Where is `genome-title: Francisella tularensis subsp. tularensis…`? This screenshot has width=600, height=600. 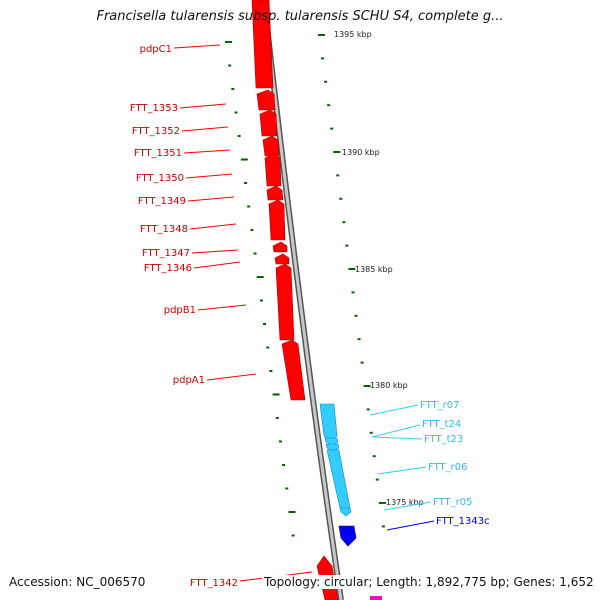 genome-title: Francisella tularensis subsp. tularensis… is located at coordinates (300, 16).